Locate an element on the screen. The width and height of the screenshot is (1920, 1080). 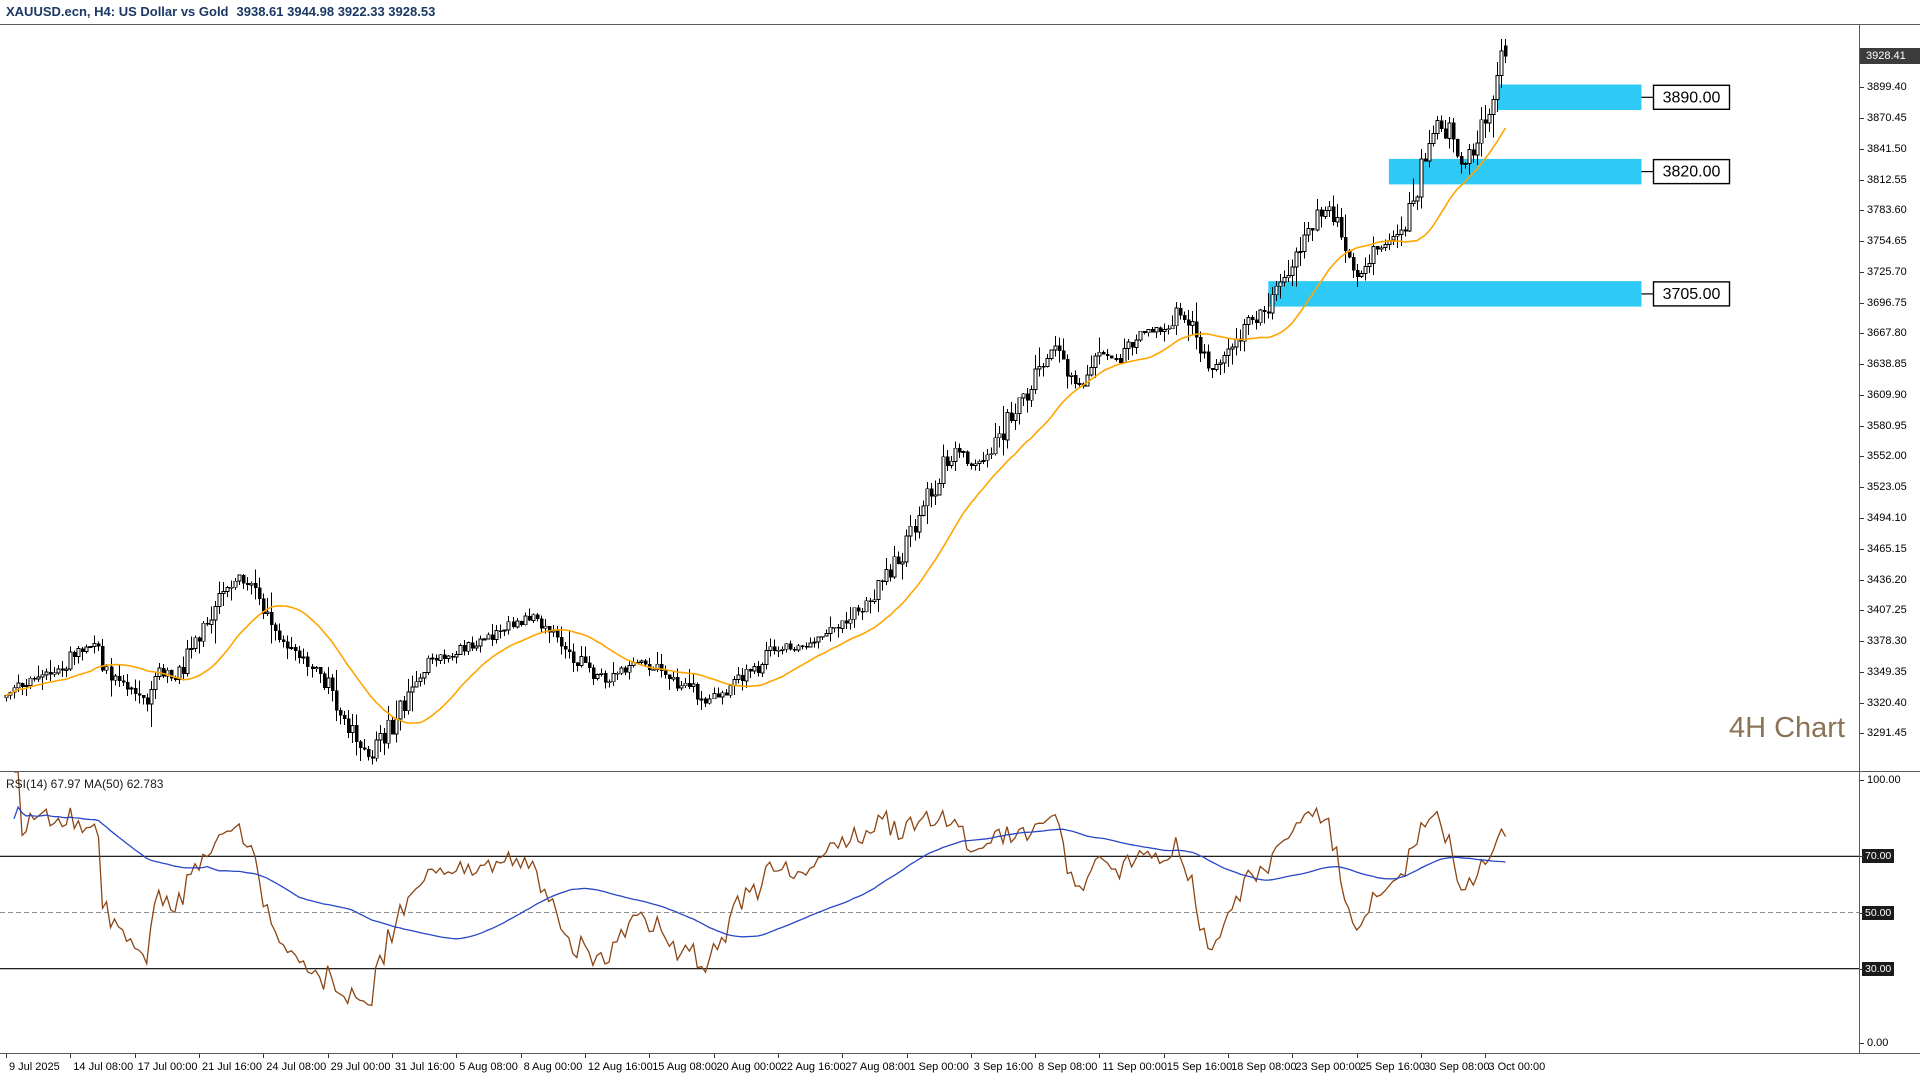
time-axis-label: 14 Jul 08:00 is located at coordinates (103, 1067).